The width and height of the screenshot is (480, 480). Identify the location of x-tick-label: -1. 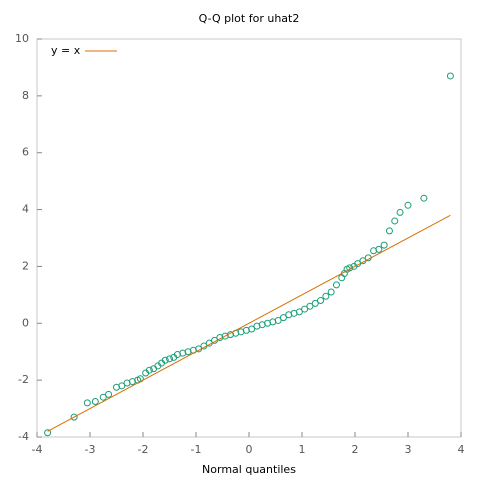
(196, 449).